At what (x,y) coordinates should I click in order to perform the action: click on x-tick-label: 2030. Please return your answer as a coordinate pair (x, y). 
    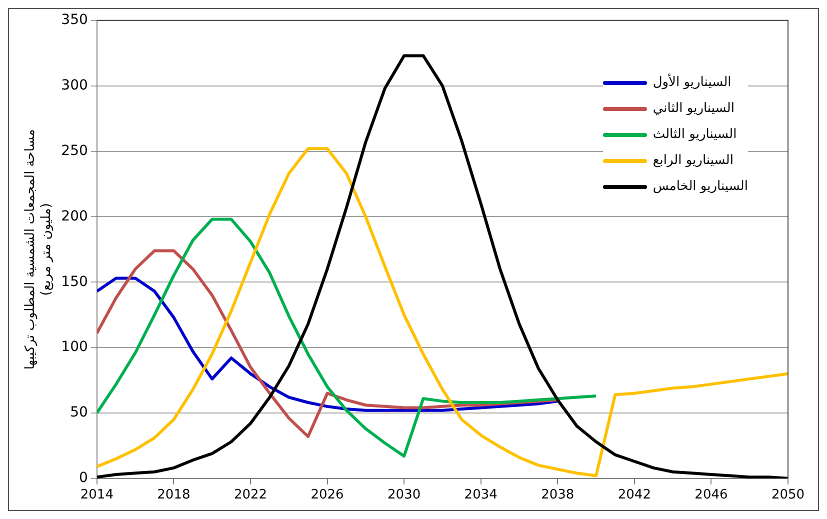
    Looking at the image, I should click on (404, 495).